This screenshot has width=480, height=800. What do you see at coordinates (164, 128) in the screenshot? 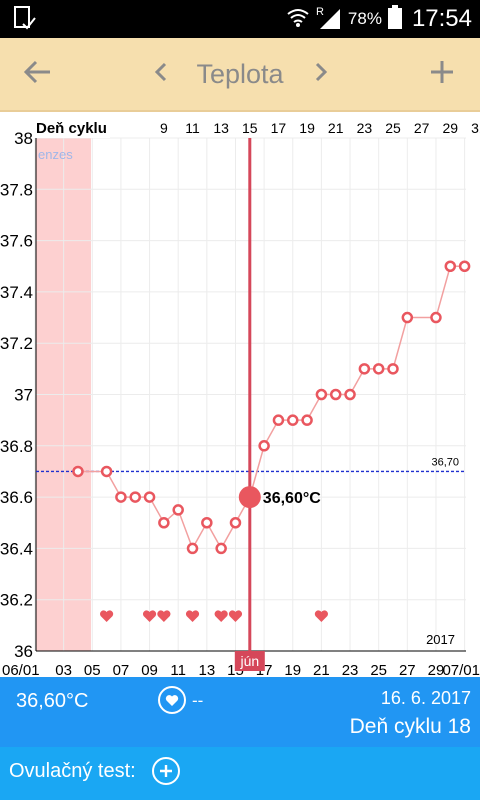
I see `cycle-tick-label: 9` at bounding box center [164, 128].